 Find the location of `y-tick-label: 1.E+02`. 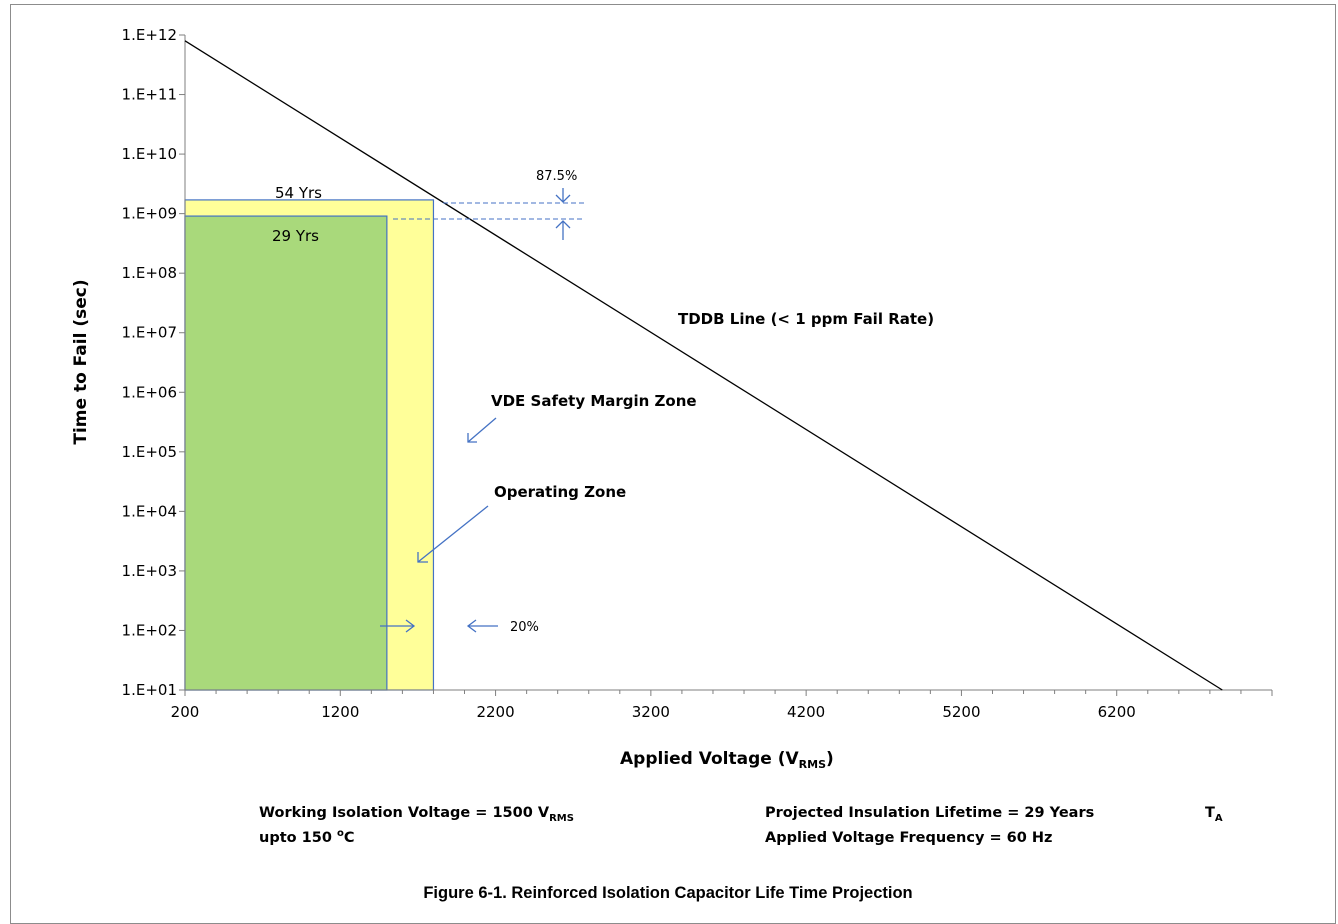

y-tick-label: 1.E+02 is located at coordinates (149, 630).